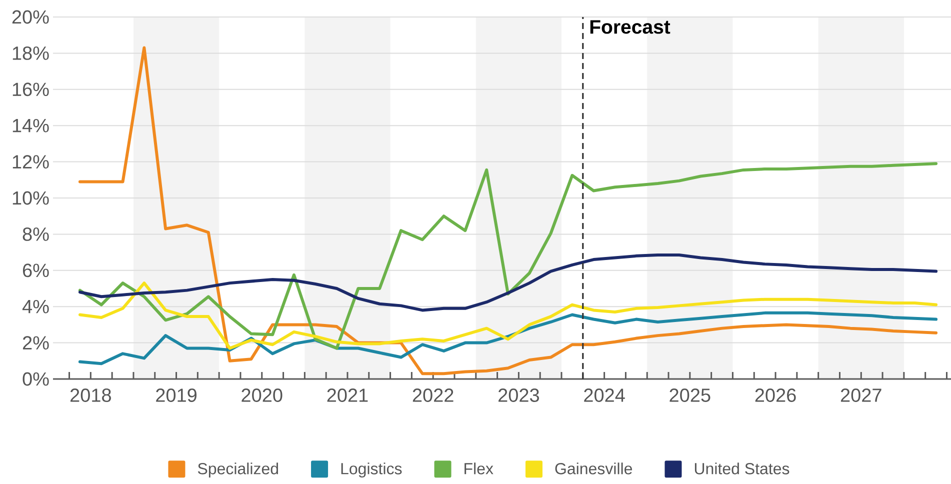  I want to click on ref-line-label: Forecast, so click(630, 27).